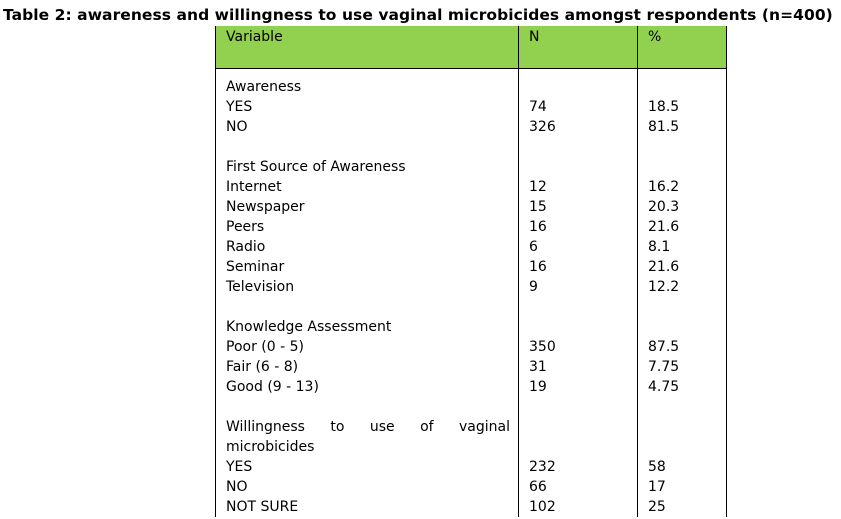 This screenshot has width=841, height=519. What do you see at coordinates (471, 267) in the screenshot?
I see `table-row: Seminar 16 21.6` at bounding box center [471, 267].